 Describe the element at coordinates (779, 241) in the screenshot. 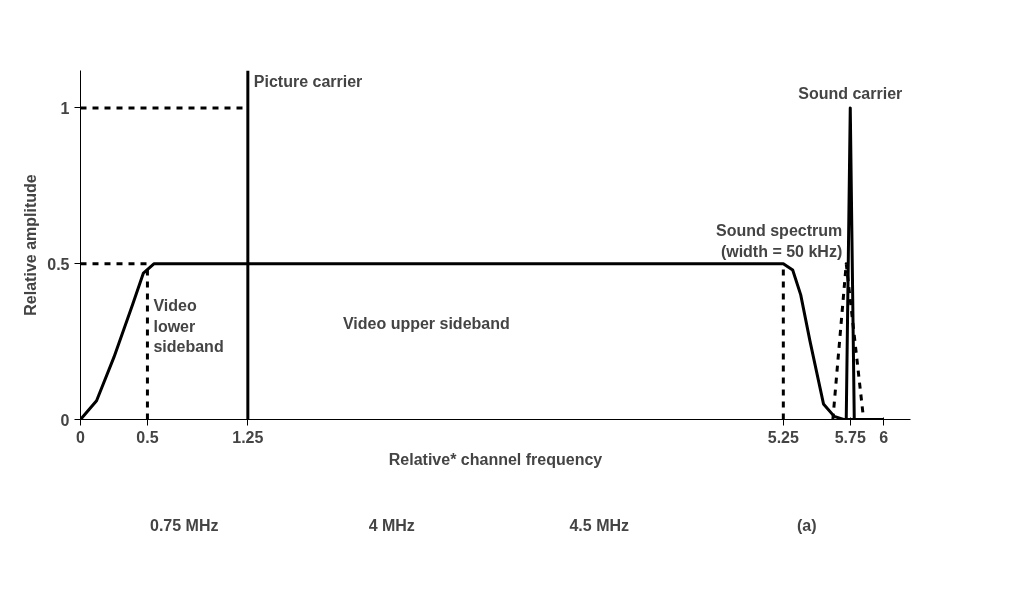

I see `annotation: Sound spectrum (width = 50 kHz)` at that location.